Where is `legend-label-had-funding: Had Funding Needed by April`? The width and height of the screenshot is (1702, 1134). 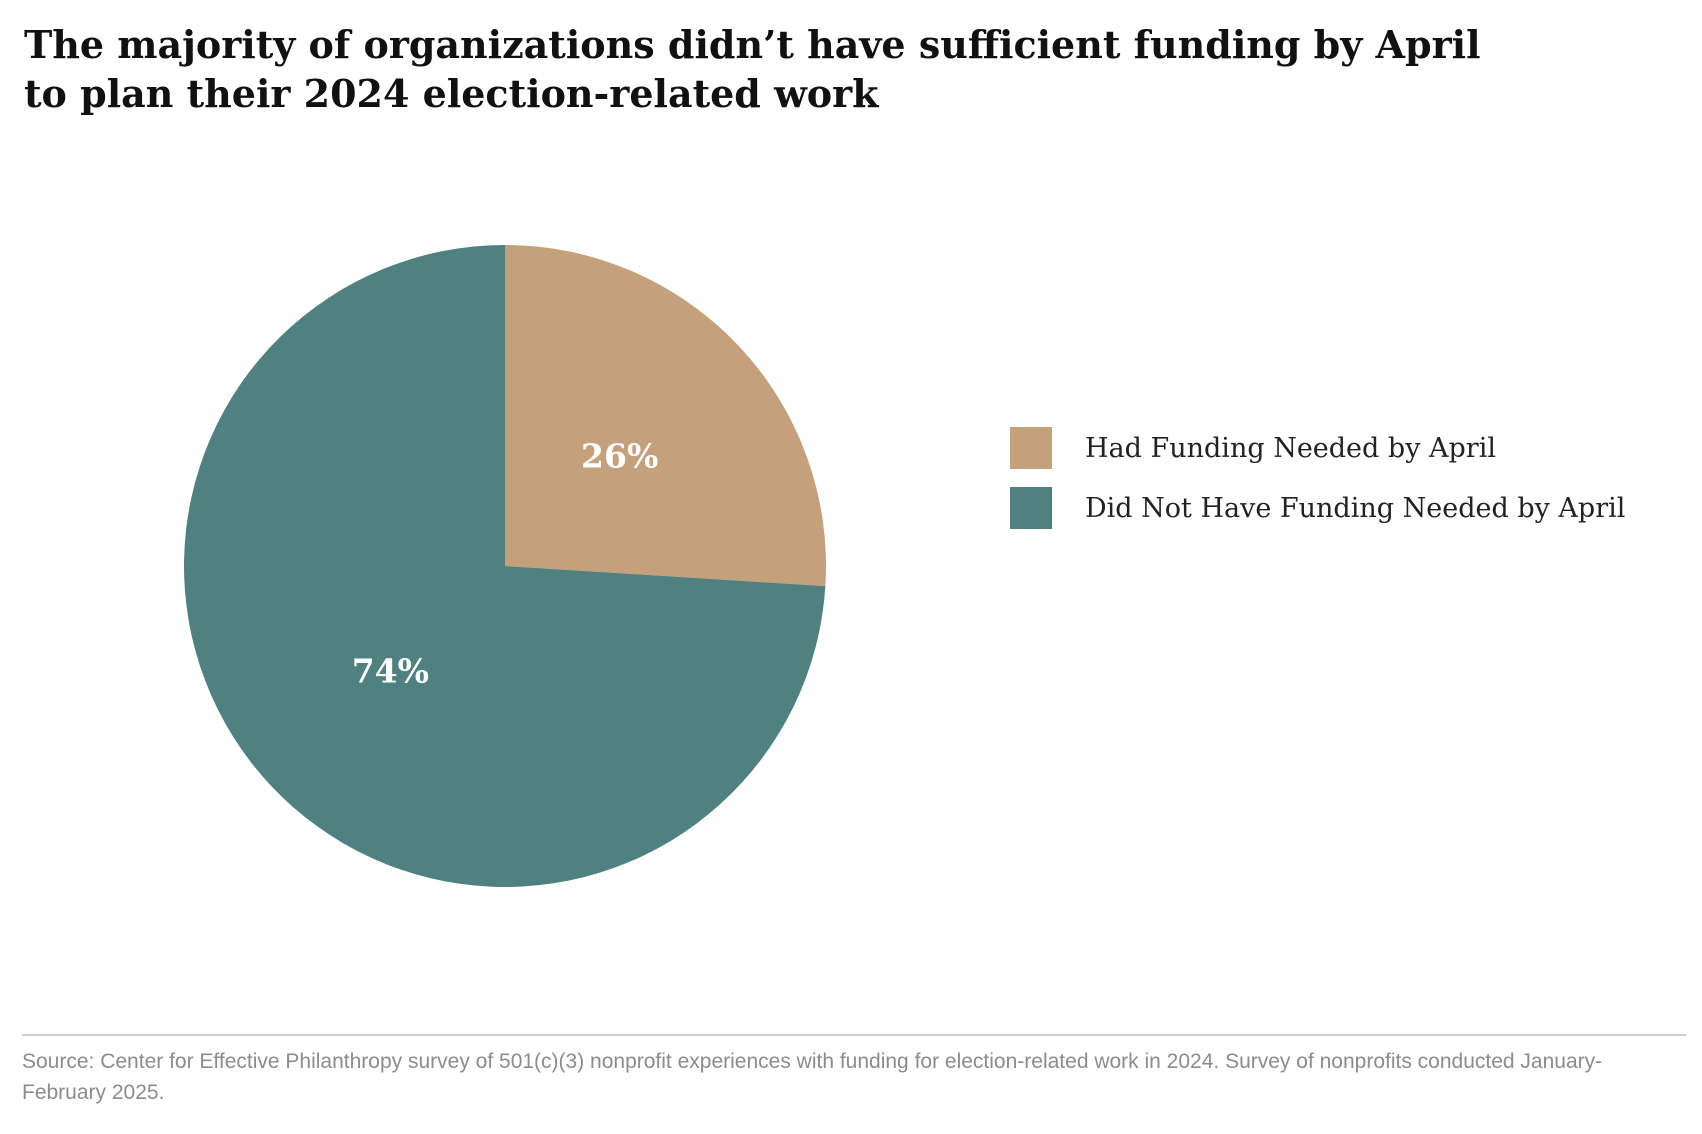
legend-label-had-funding: Had Funding Needed by April is located at coordinates (1290, 448).